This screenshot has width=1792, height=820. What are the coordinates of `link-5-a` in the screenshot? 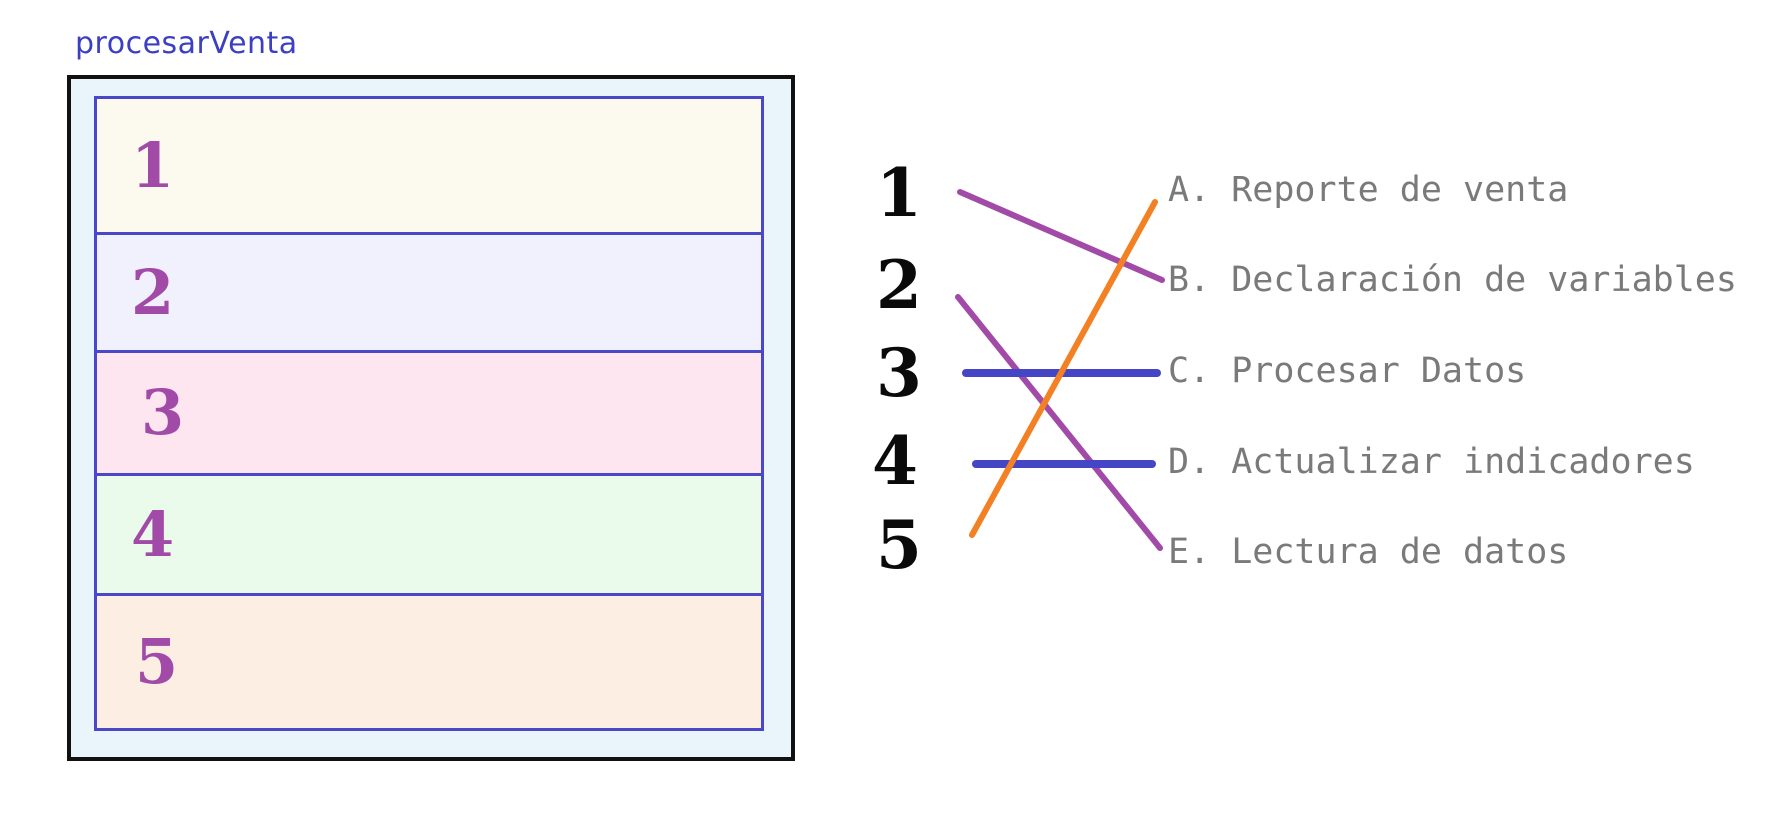 It's located at (1063, 368).